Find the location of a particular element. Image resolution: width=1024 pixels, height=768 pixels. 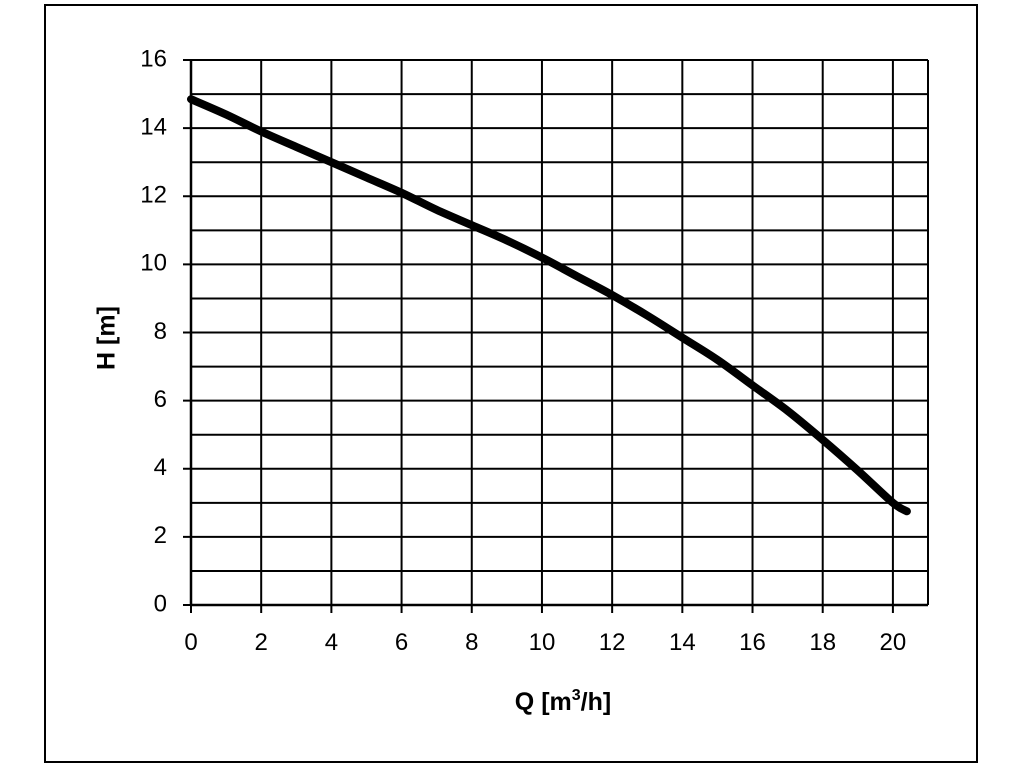

y-tick-label: 4 is located at coordinates (160, 467).